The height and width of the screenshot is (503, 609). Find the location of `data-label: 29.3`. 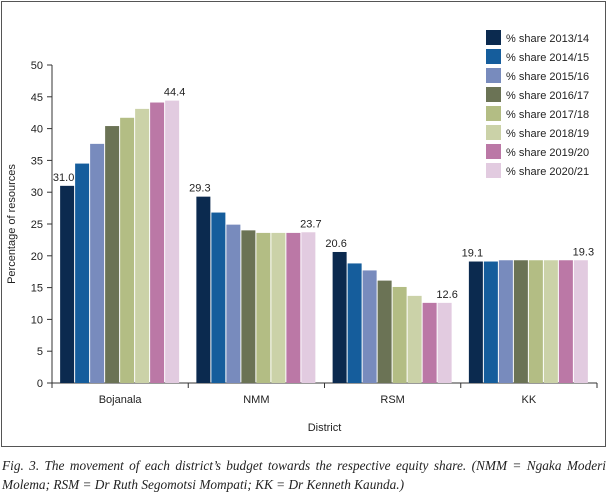

data-label: 29.3 is located at coordinates (199, 189).